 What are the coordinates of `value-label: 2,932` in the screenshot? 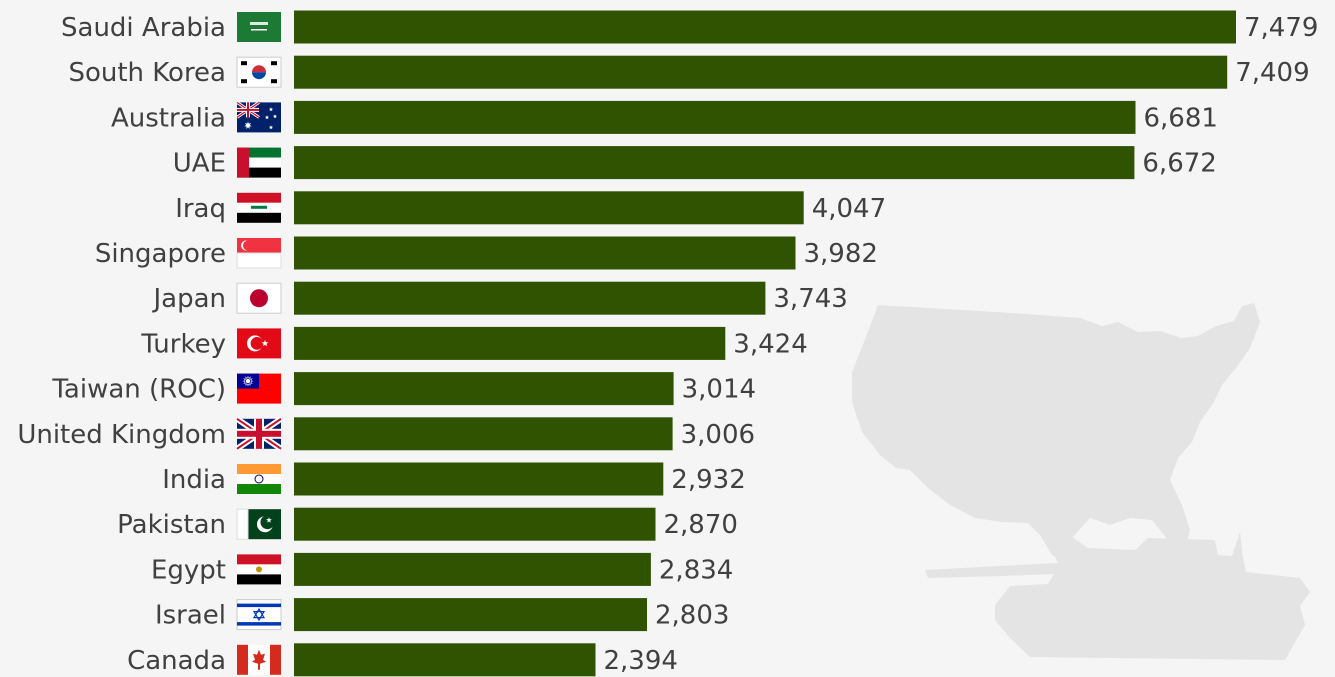 It's located at (708, 480).